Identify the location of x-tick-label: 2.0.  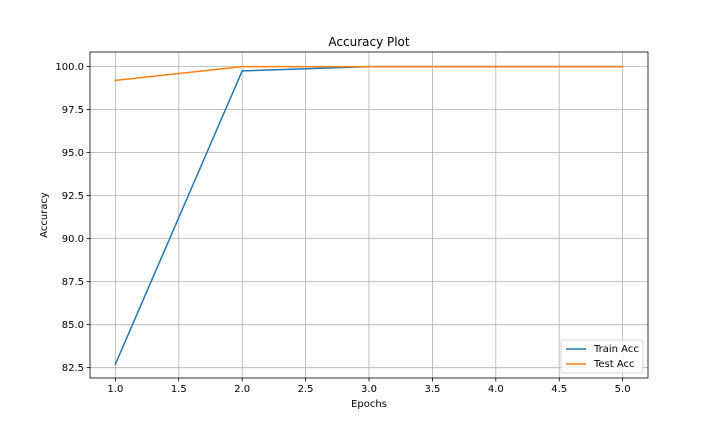
(242, 389).